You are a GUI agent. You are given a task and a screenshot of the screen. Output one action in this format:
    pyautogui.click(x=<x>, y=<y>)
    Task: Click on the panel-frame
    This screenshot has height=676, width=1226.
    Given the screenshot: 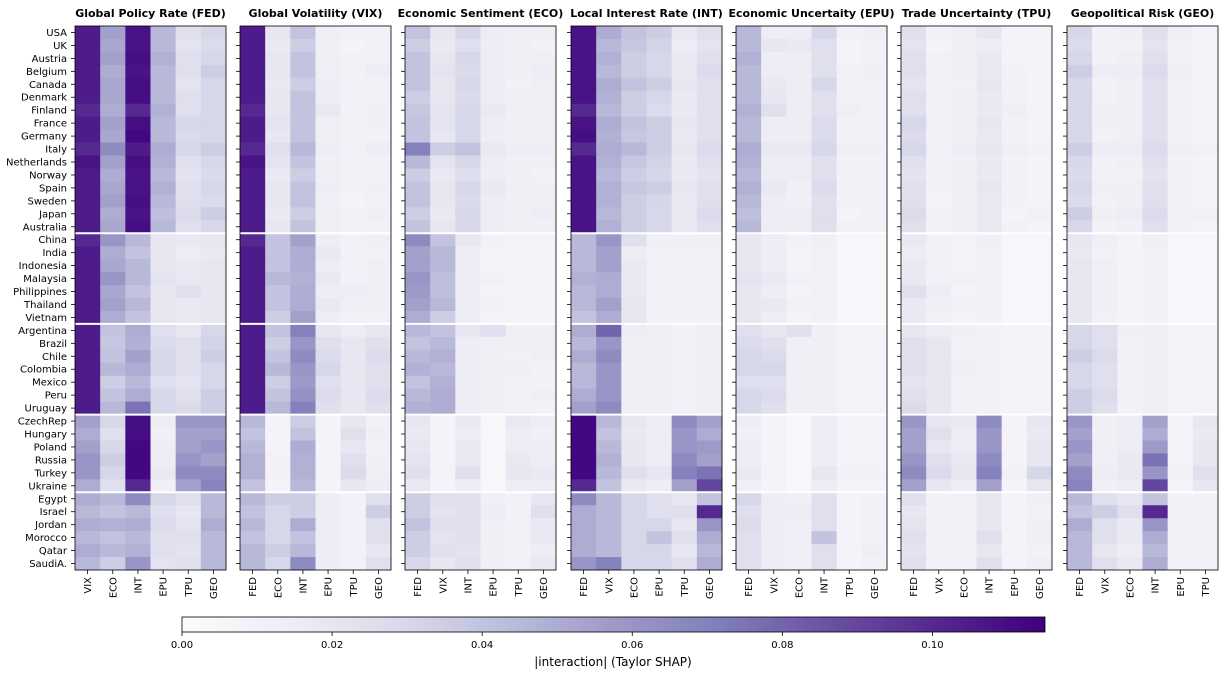 What is the action you would take?
    pyautogui.click(x=150, y=298)
    